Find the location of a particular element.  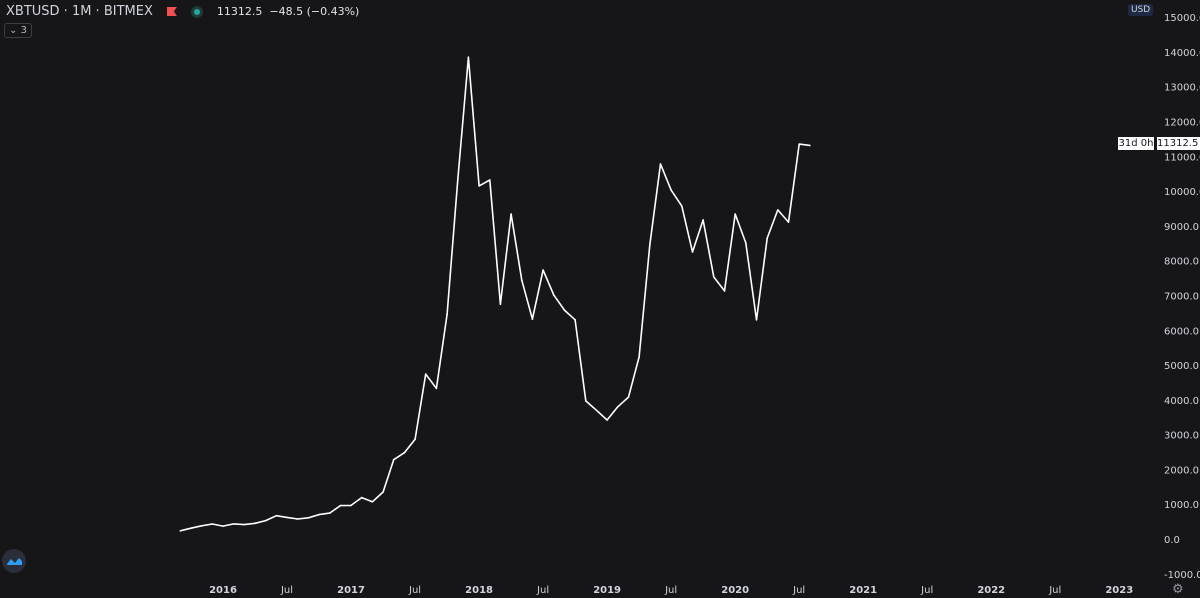

currency-badge: USD is located at coordinates (1141, 10).